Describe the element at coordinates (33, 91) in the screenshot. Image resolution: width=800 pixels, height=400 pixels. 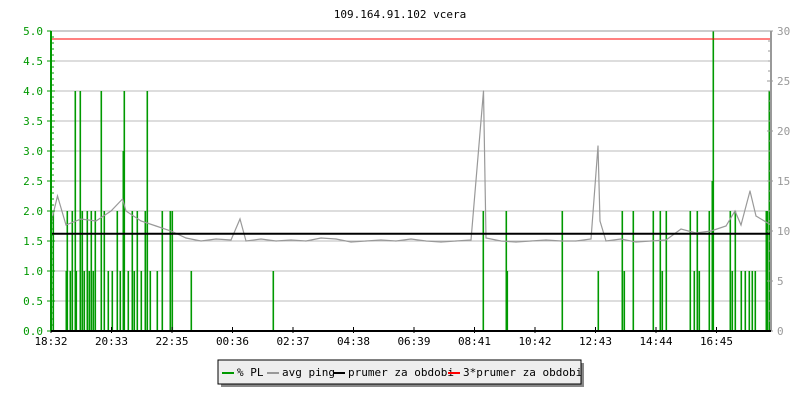
I see `y-left-tick-label: 4.0` at that location.